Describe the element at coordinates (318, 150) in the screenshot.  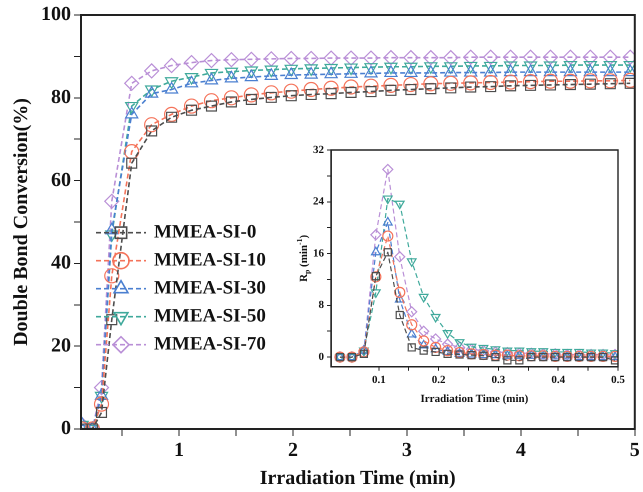
I see `y-tick-label: 32` at that location.